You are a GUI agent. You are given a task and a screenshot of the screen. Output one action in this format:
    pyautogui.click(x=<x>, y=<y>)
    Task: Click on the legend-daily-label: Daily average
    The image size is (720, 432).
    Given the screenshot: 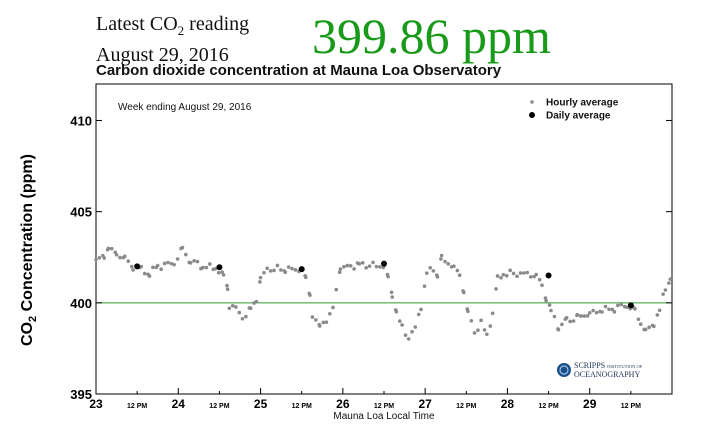 What is the action you would take?
    pyautogui.click(x=578, y=116)
    